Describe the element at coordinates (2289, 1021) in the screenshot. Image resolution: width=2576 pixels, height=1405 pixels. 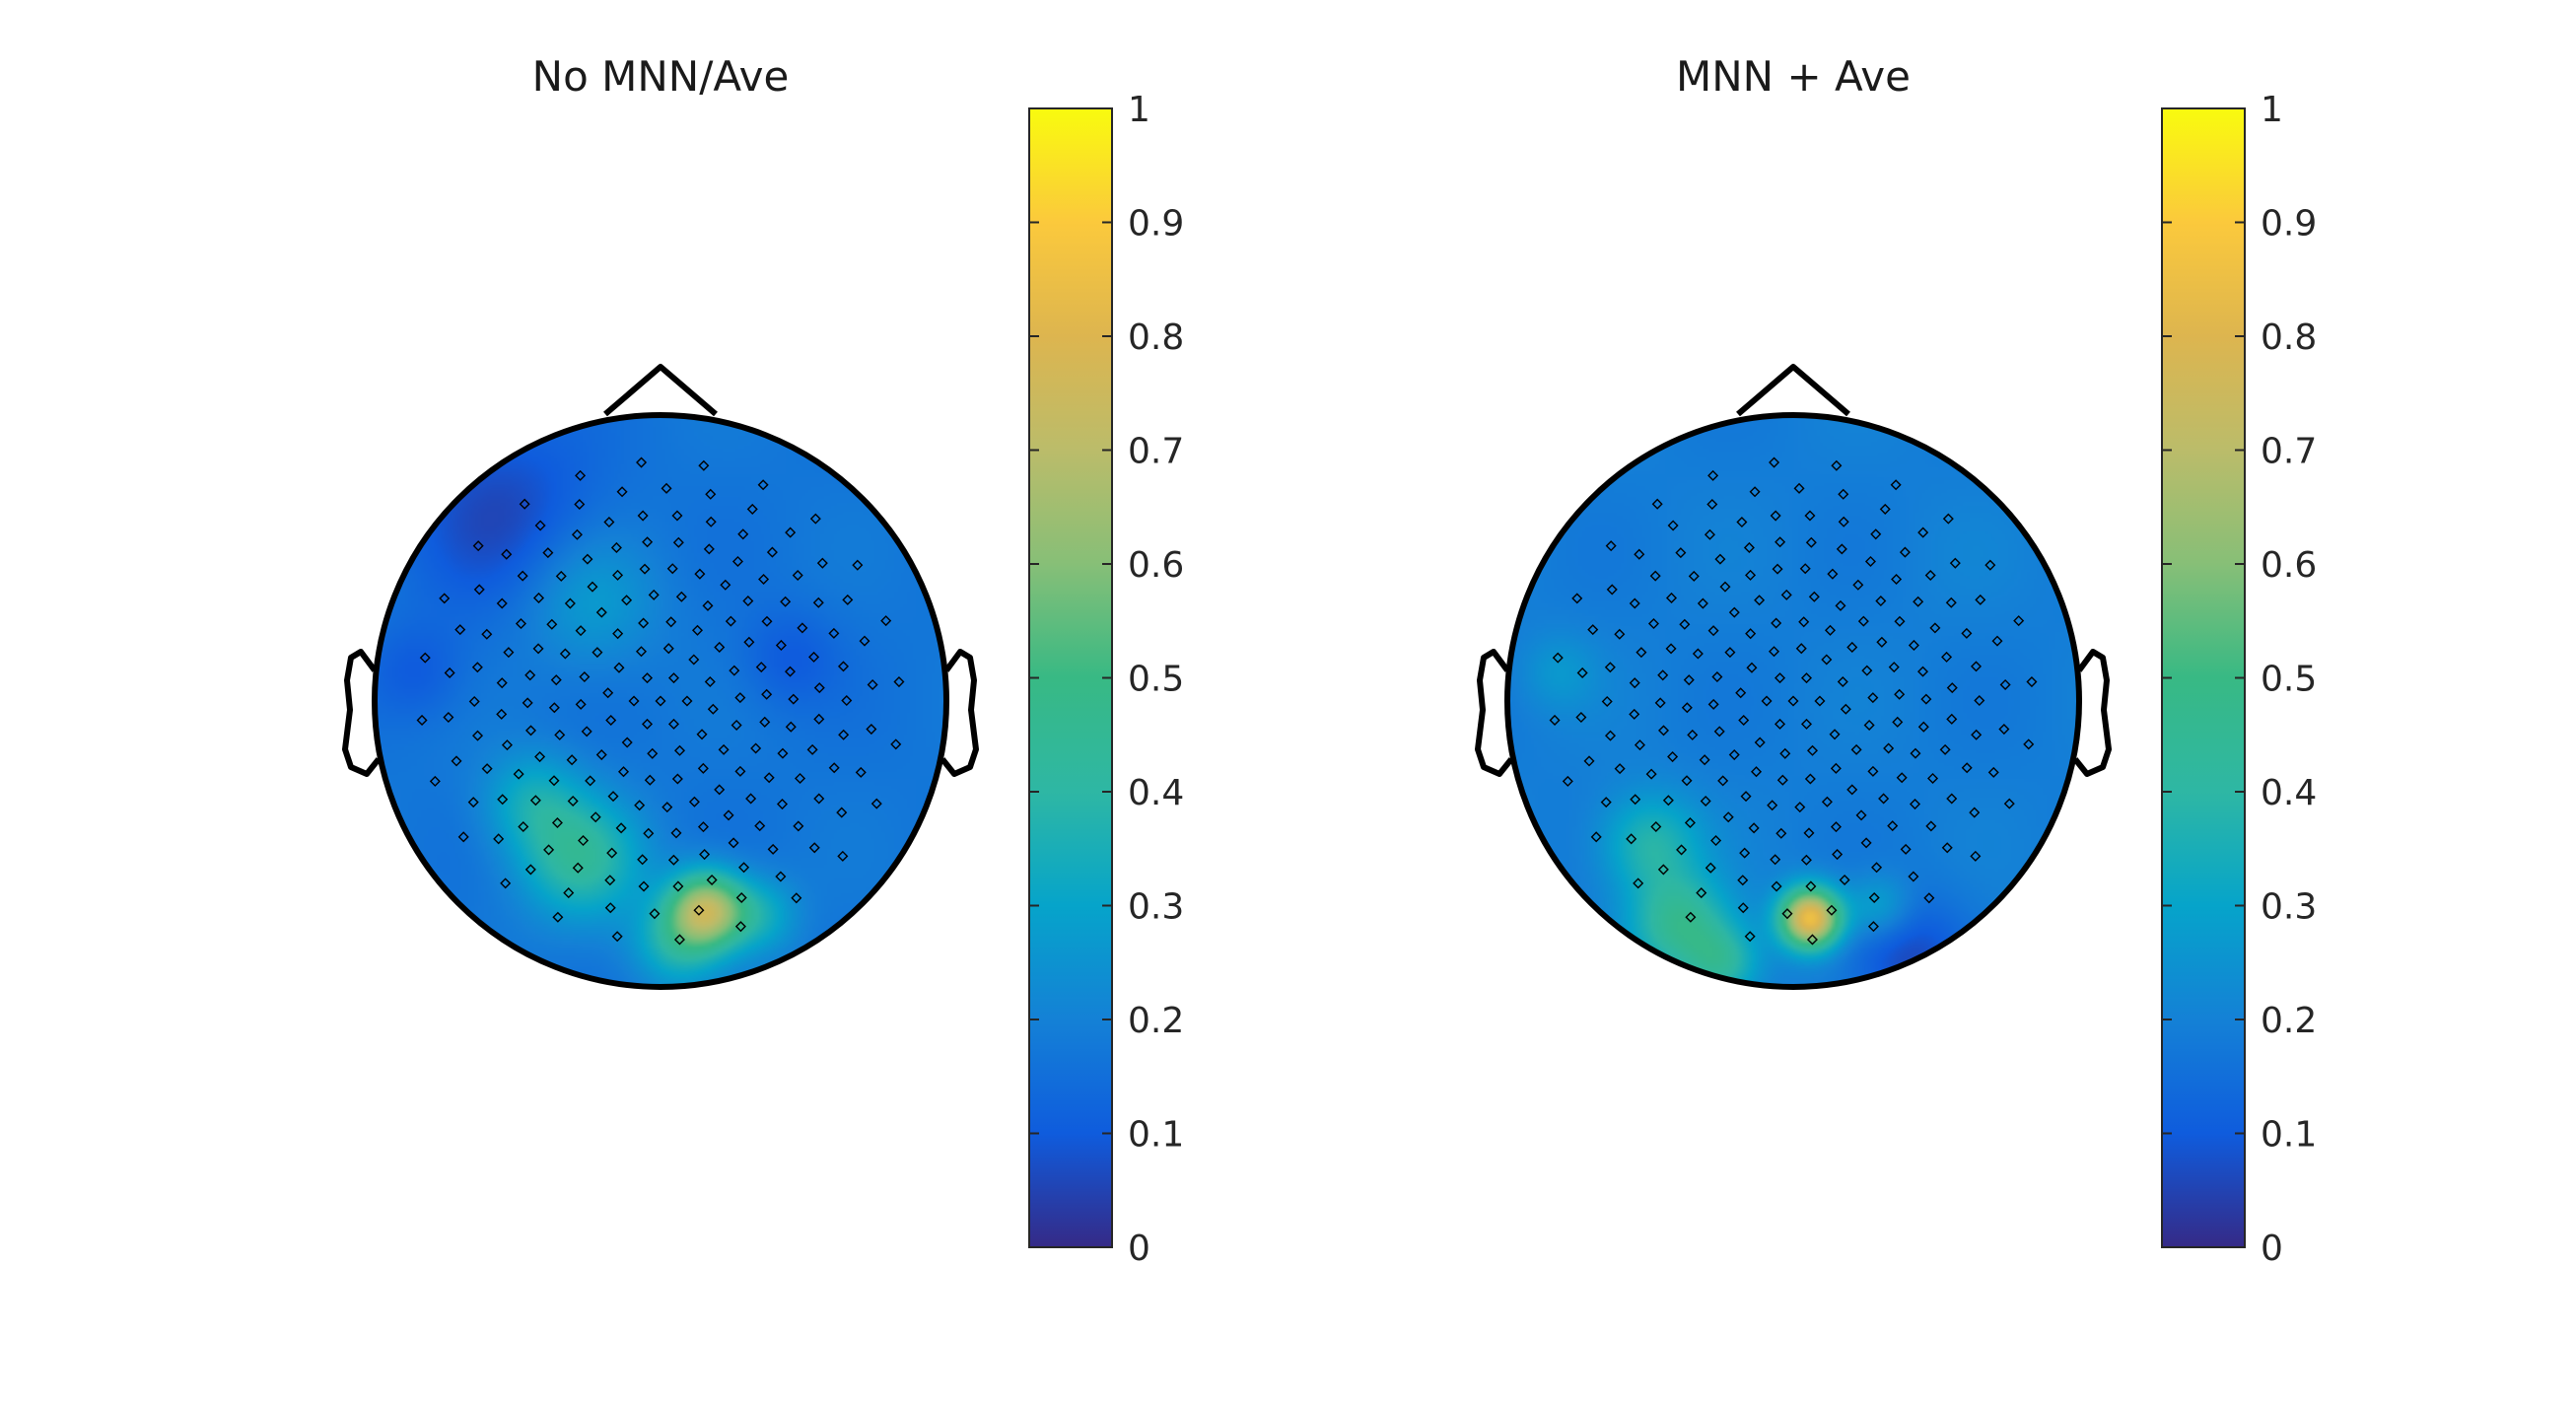
I see `colorbar-tick-label: 0.2` at that location.